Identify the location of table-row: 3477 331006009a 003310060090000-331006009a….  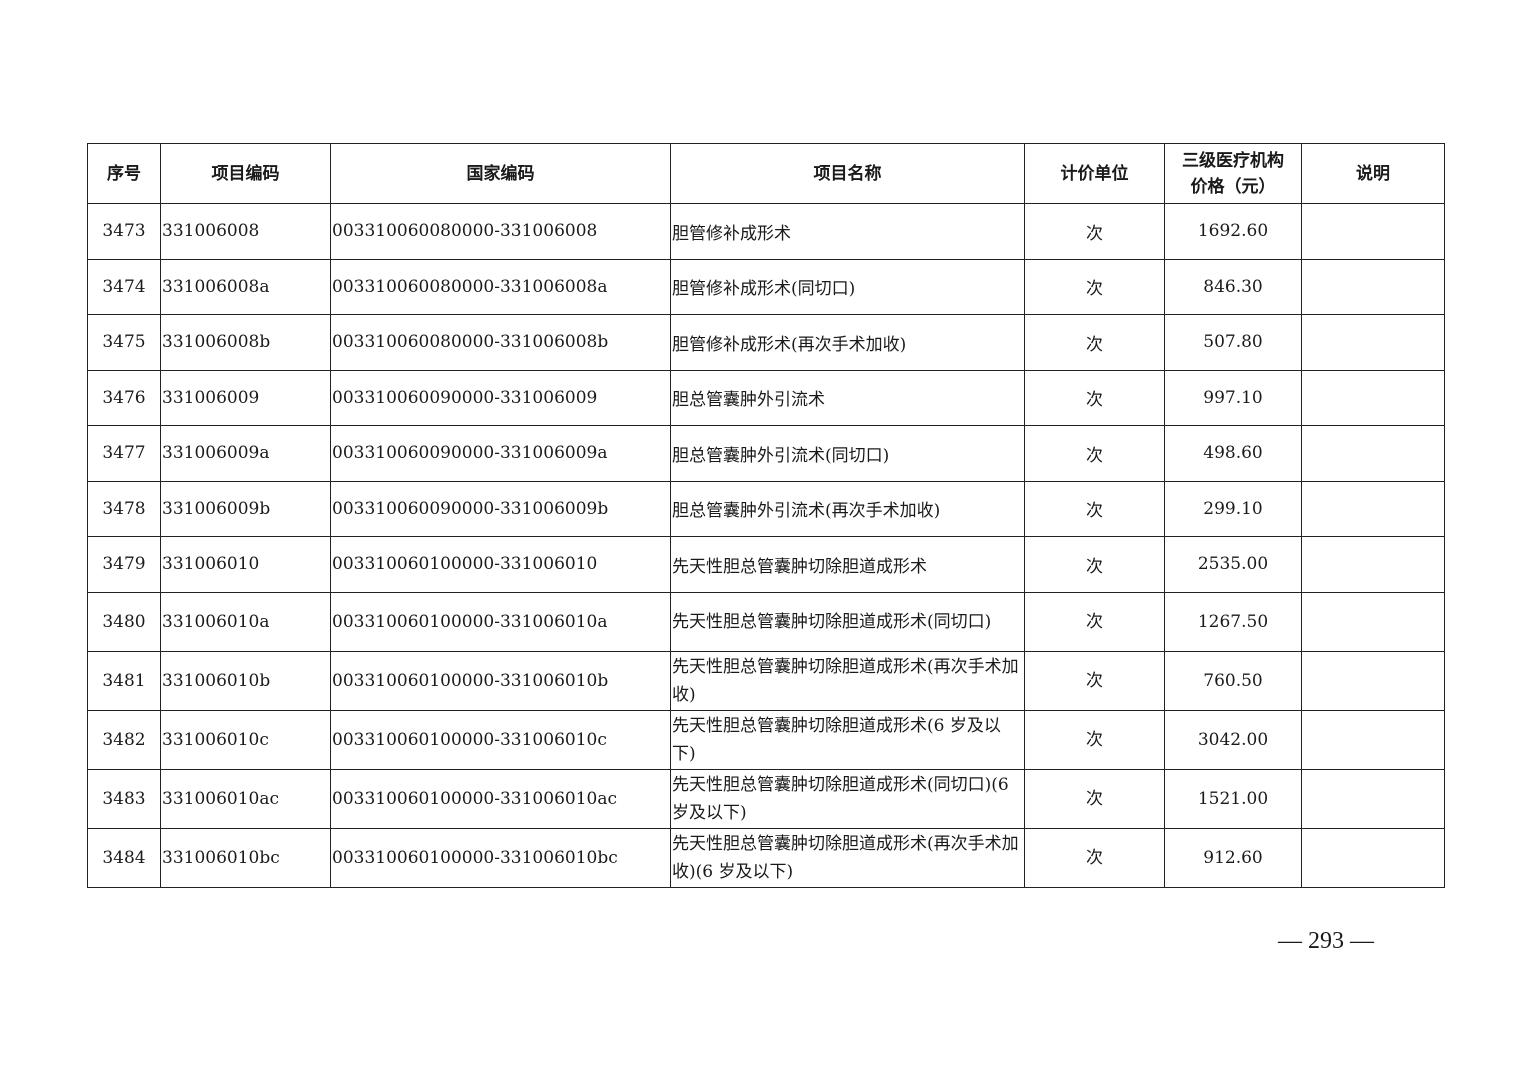
(766, 453).